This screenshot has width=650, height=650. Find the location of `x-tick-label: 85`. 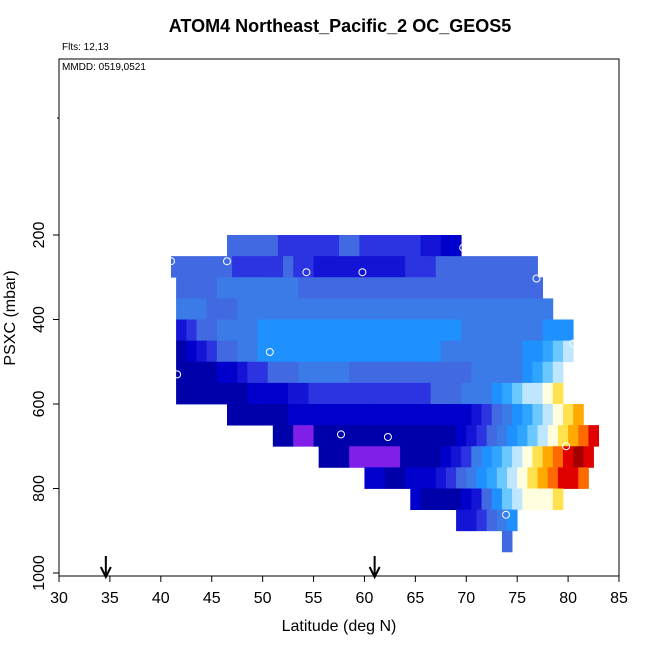

x-tick-label: 85 is located at coordinates (619, 598).